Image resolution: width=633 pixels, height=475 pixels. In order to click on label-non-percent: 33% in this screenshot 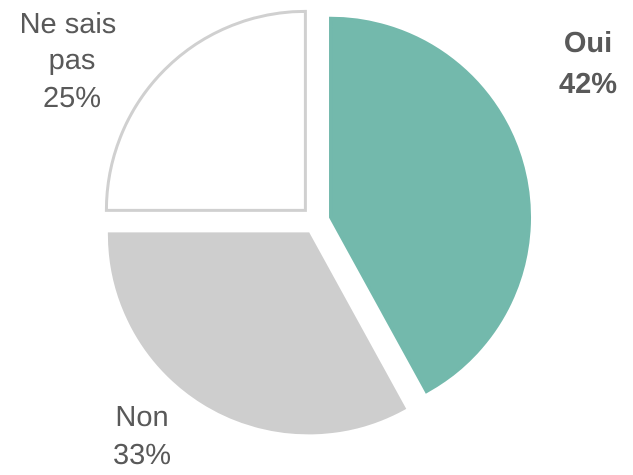, I will do `click(142, 454)`.